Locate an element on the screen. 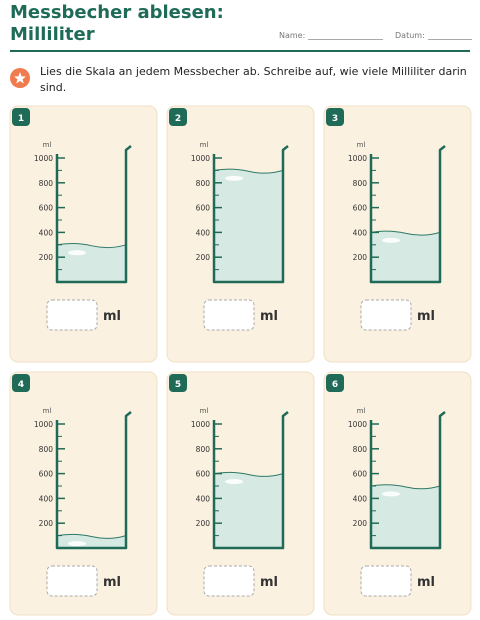  beaker-number: 5 is located at coordinates (178, 385).